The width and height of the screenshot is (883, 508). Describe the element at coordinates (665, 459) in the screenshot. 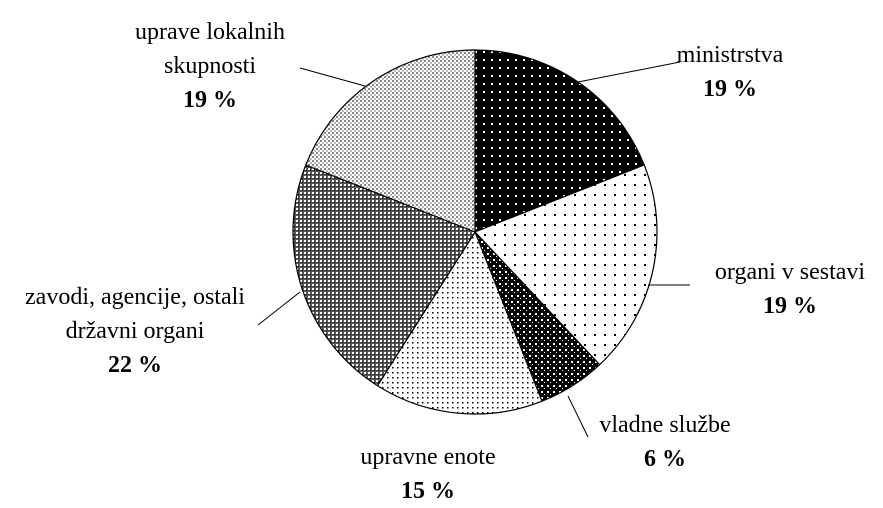

I see `value-label: 6 %` at that location.